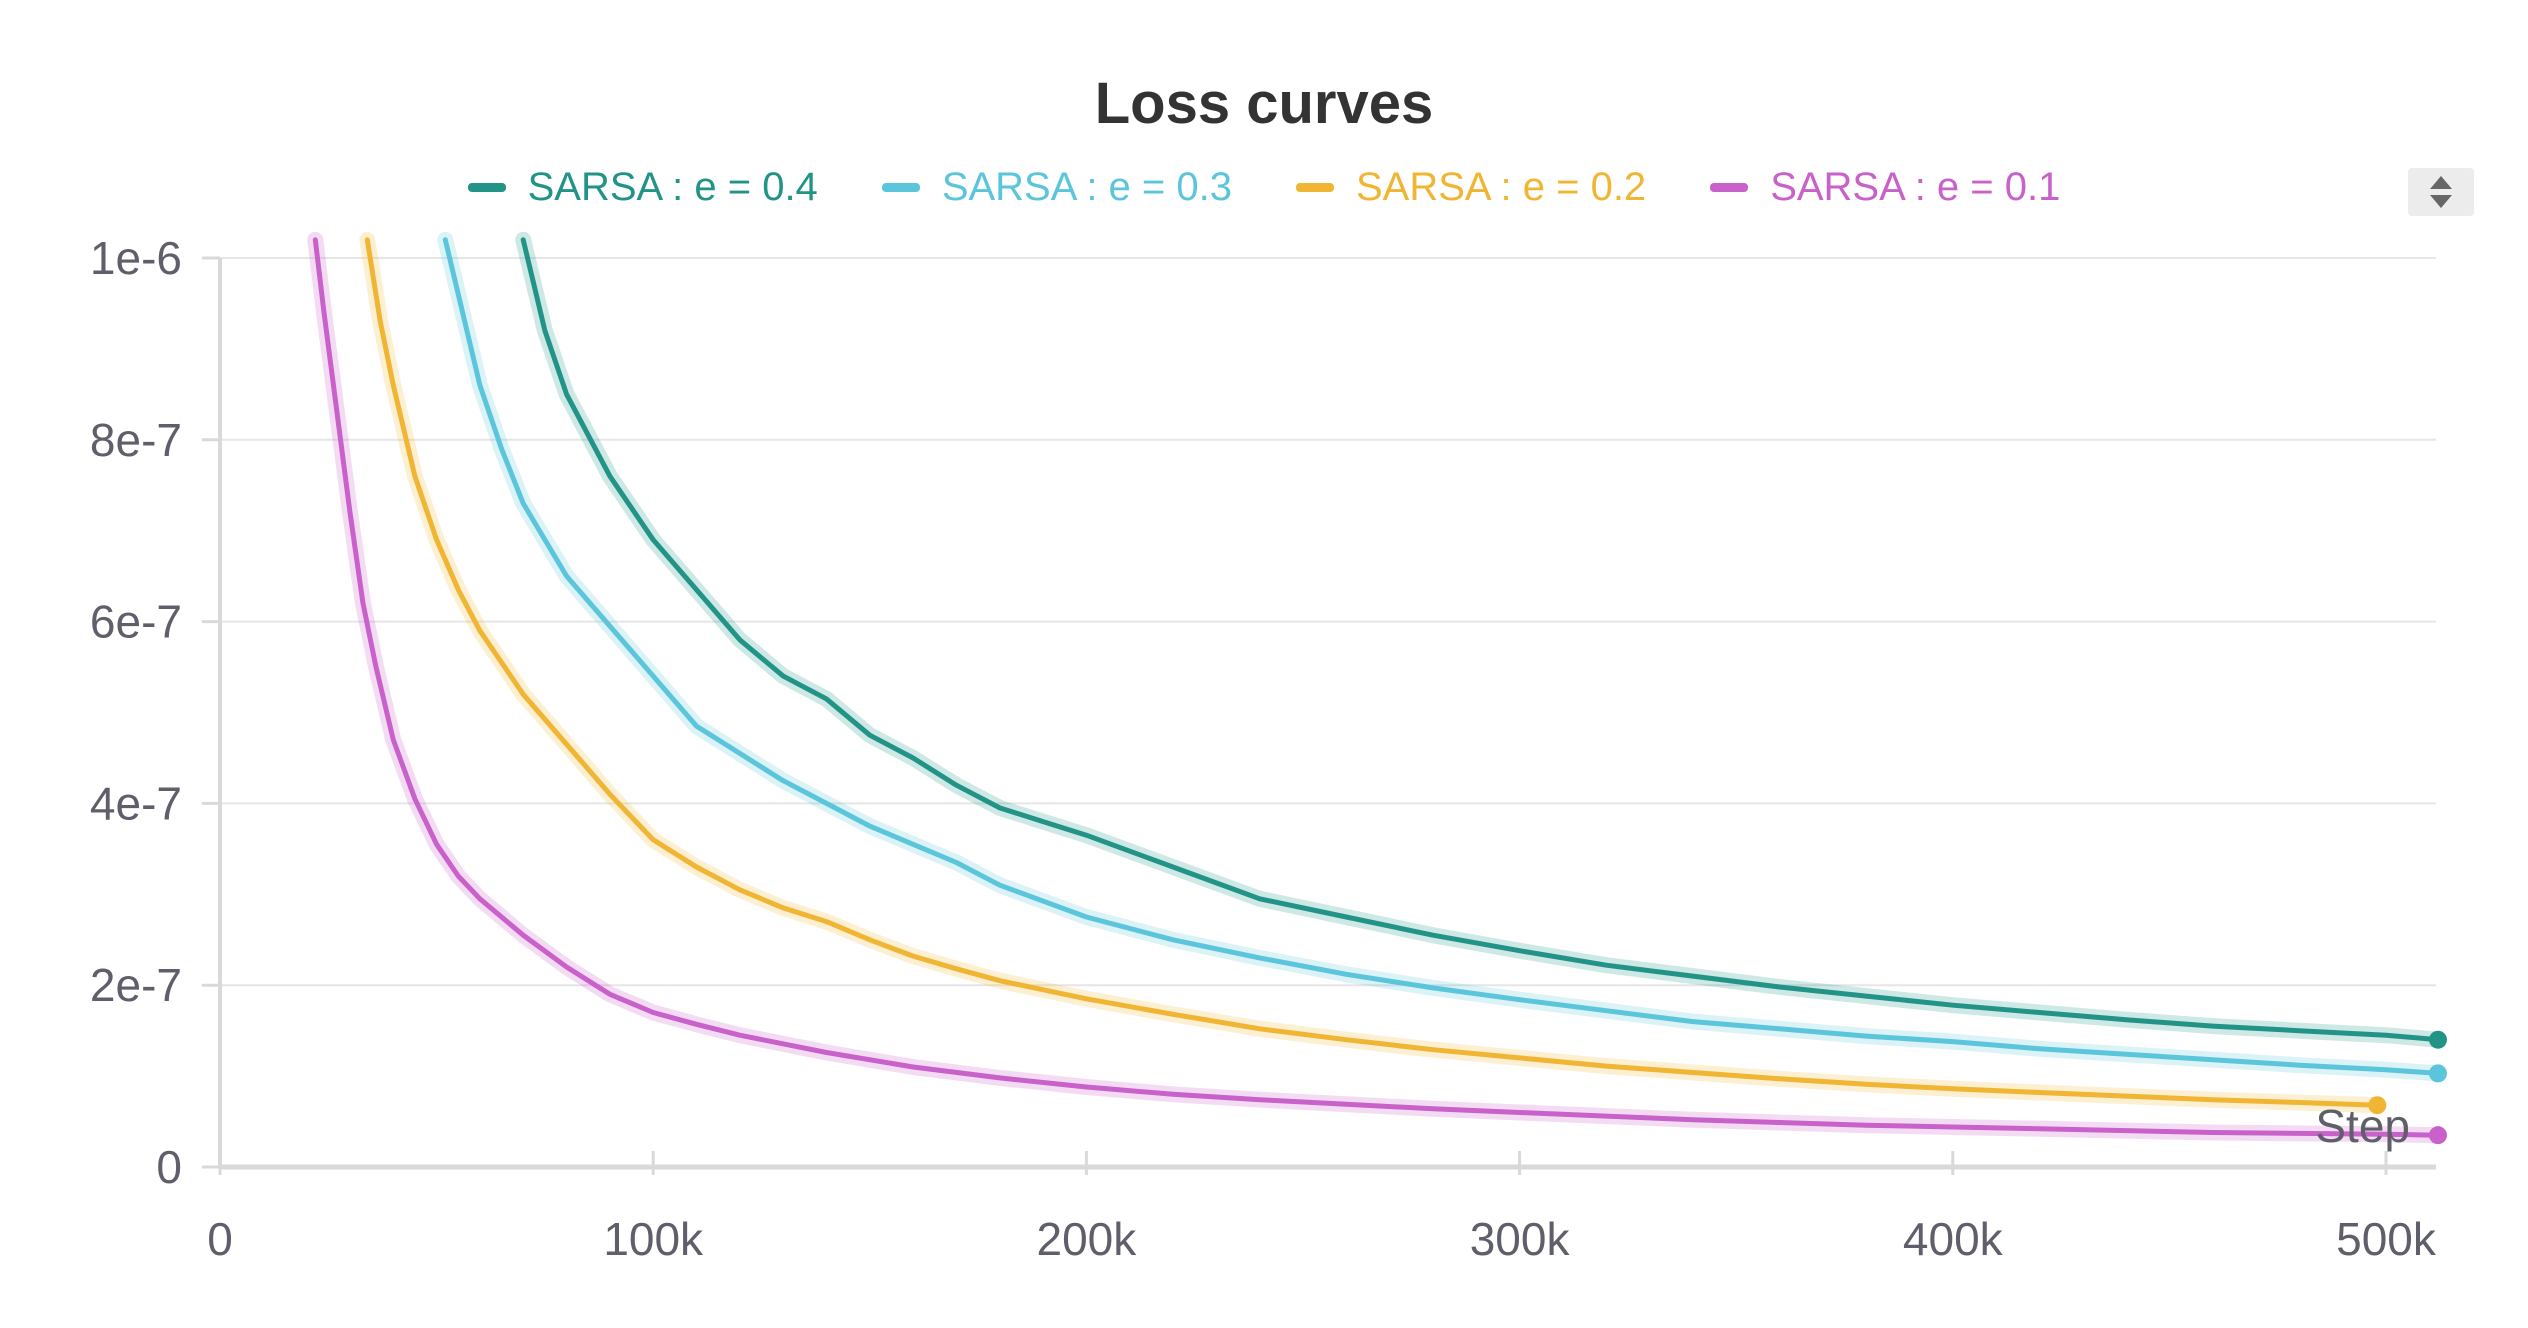 The height and width of the screenshot is (1328, 2528). What do you see at coordinates (136, 440) in the screenshot?
I see `y-tick-label: 8e-7` at bounding box center [136, 440].